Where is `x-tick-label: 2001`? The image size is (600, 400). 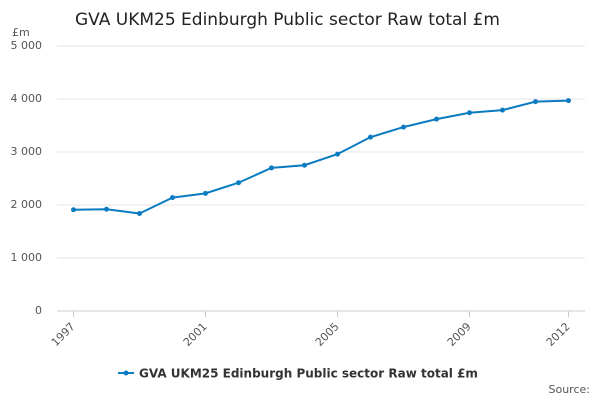
x-tick-label: 2001 is located at coordinates (195, 334).